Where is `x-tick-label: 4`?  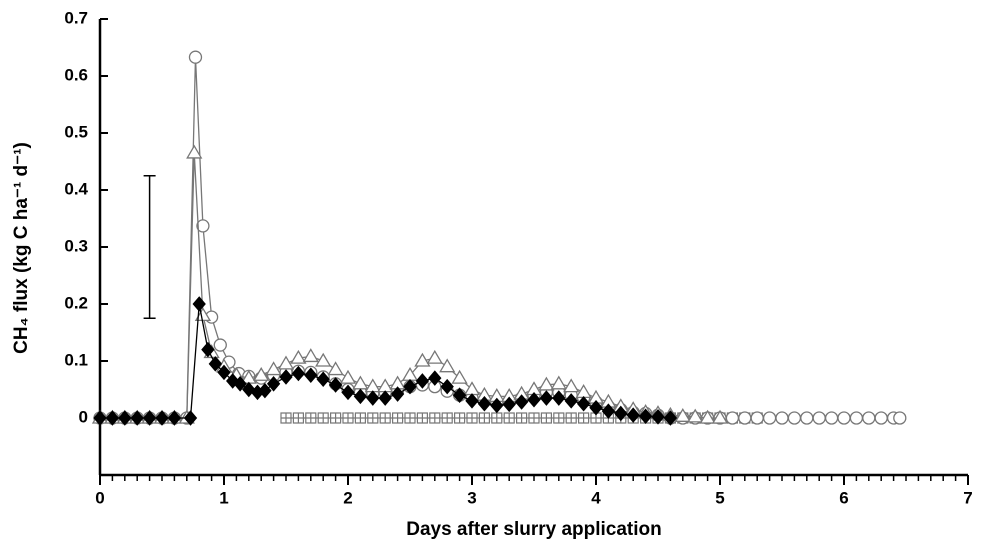 x-tick-label: 4 is located at coordinates (596, 497).